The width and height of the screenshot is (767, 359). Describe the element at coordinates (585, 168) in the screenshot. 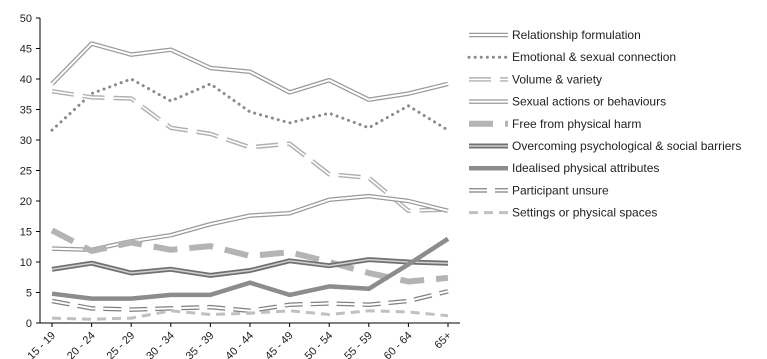

I see `legend-label: Idealised physical attributes` at that location.